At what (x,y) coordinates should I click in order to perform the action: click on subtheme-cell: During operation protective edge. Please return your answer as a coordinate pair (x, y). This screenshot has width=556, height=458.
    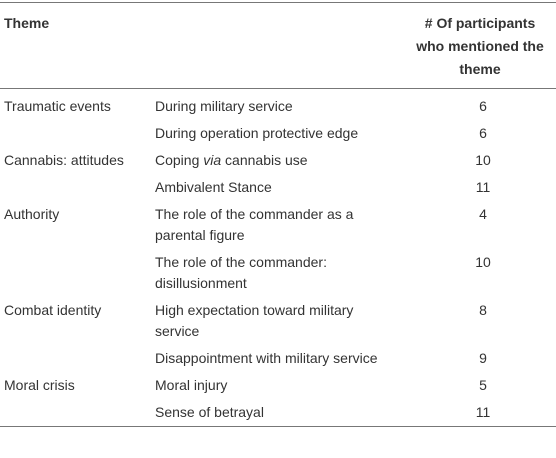
    Looking at the image, I should click on (257, 133).